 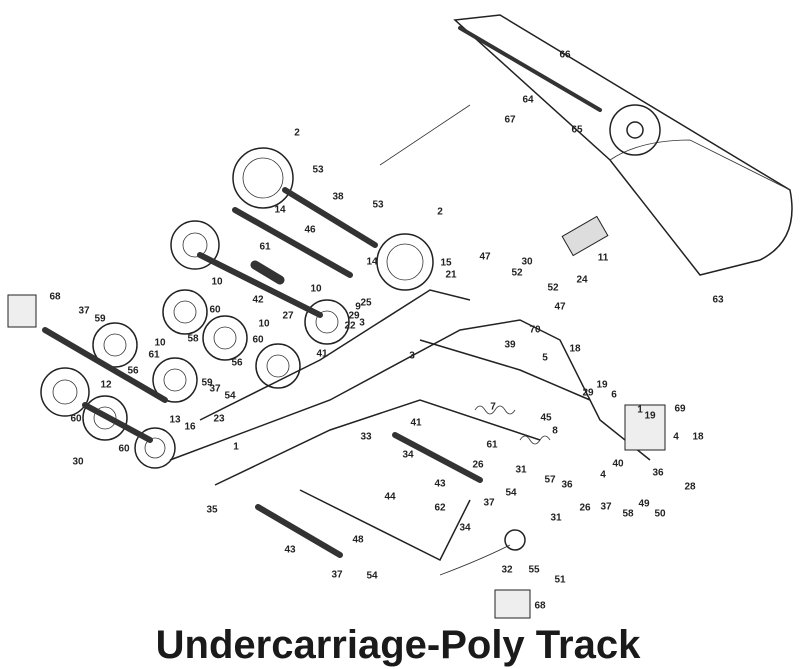 What do you see at coordinates (354, 316) in the screenshot?
I see `part-callout: 29` at bounding box center [354, 316].